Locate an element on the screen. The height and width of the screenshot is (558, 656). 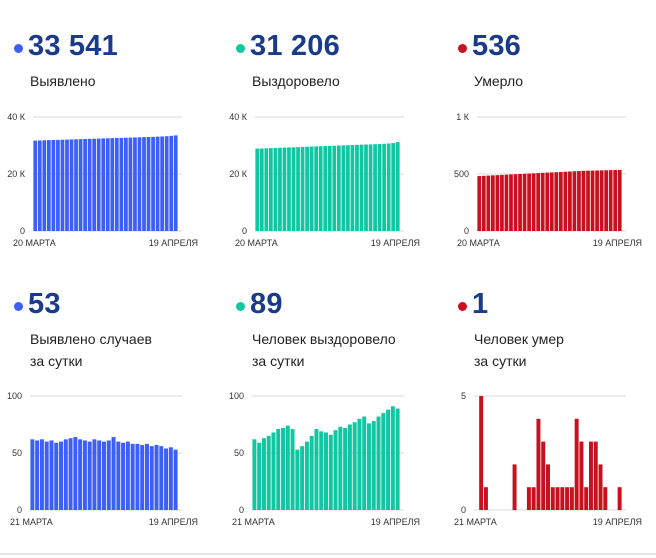
y-tick-label: 1 К is located at coordinates (463, 117).